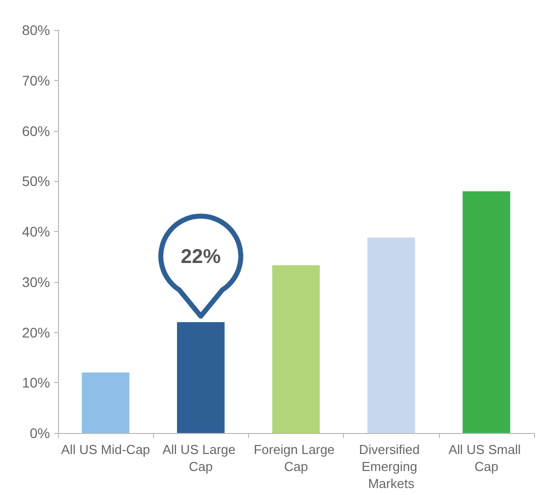 The width and height of the screenshot is (560, 495). I want to click on x-tick-label: All US Mid-Cap, so click(105, 449).